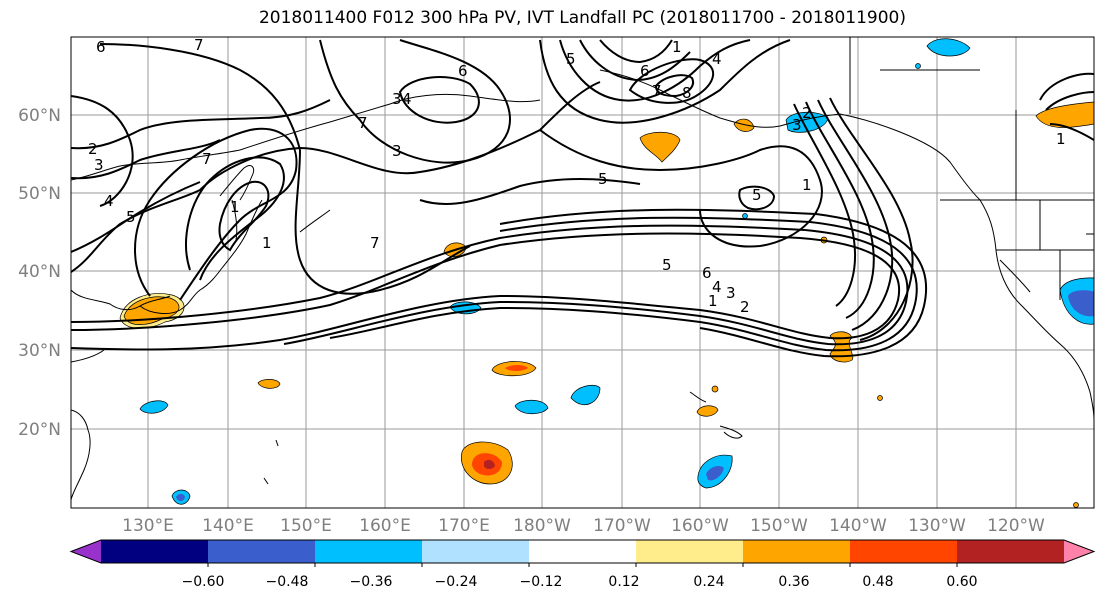  I want to click on lon-label: 150°E, so click(306, 526).